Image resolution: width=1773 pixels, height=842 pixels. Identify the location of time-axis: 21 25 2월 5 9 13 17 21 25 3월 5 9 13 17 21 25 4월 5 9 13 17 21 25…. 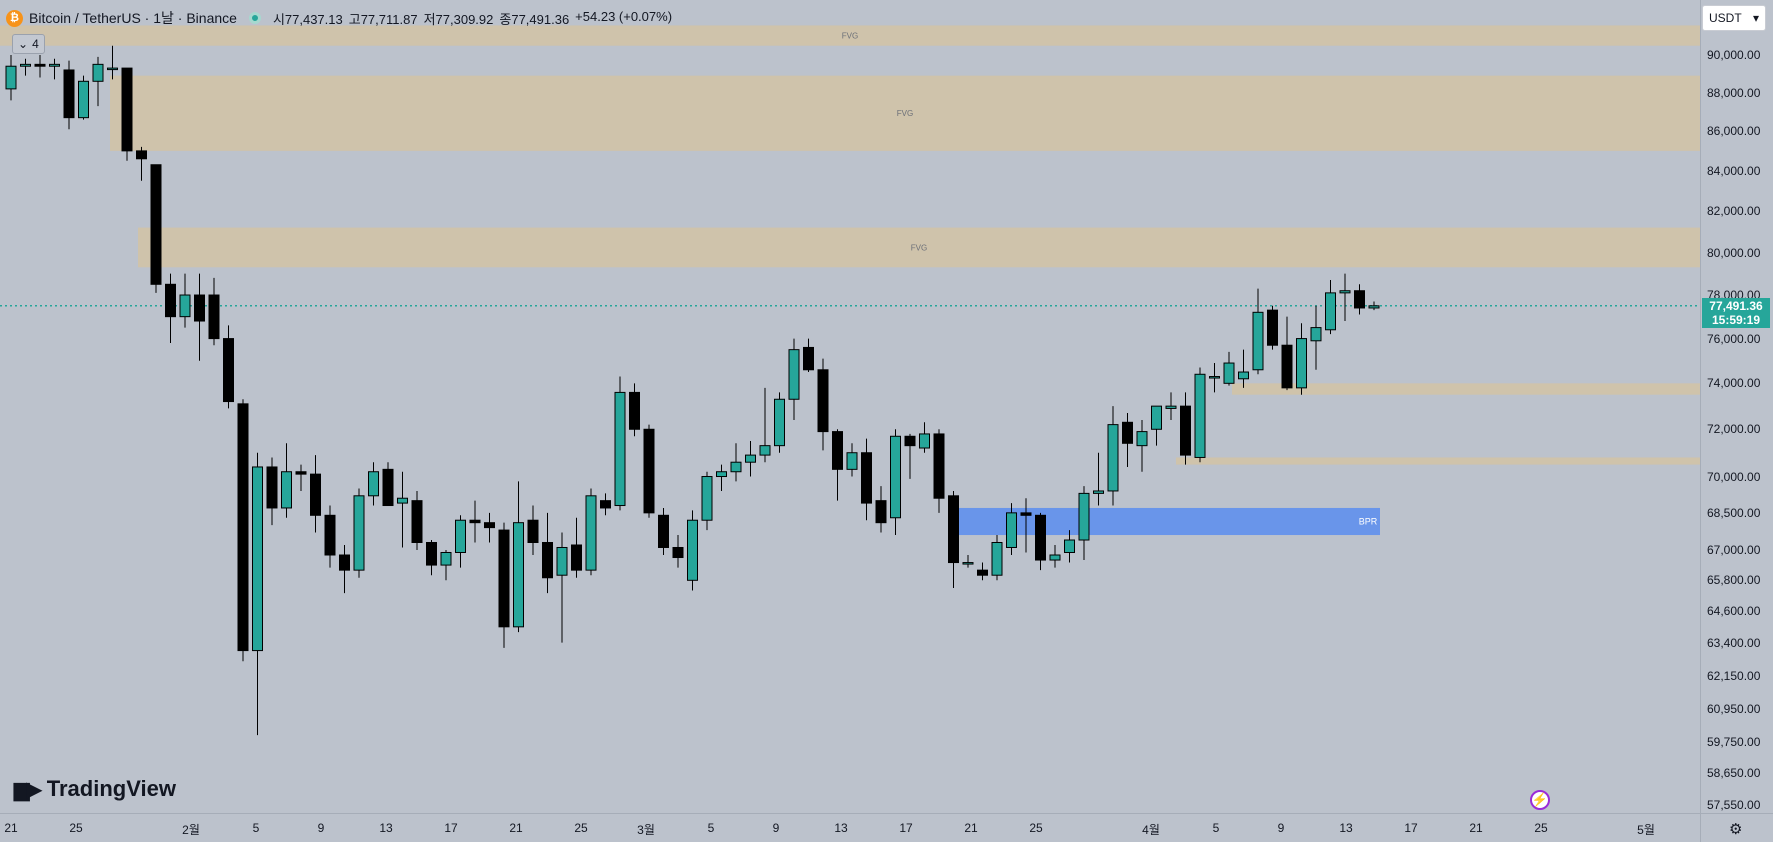
(850, 827).